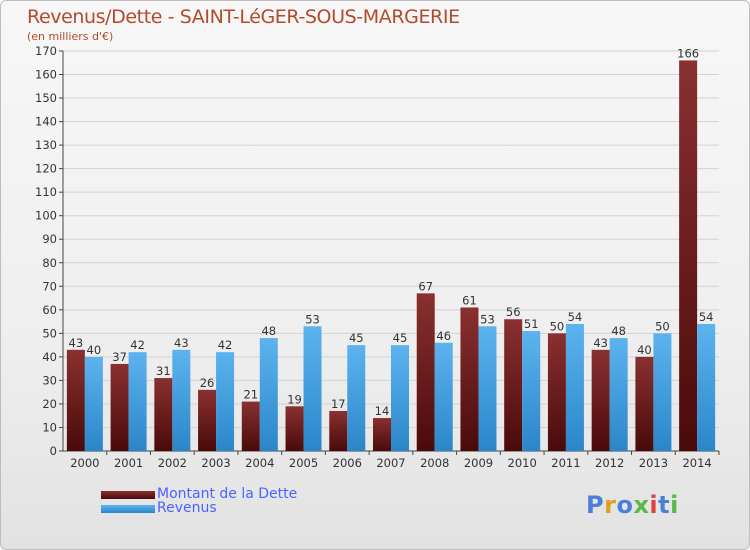 The width and height of the screenshot is (750, 550). I want to click on bar-revenue-2003, so click(225, 401).